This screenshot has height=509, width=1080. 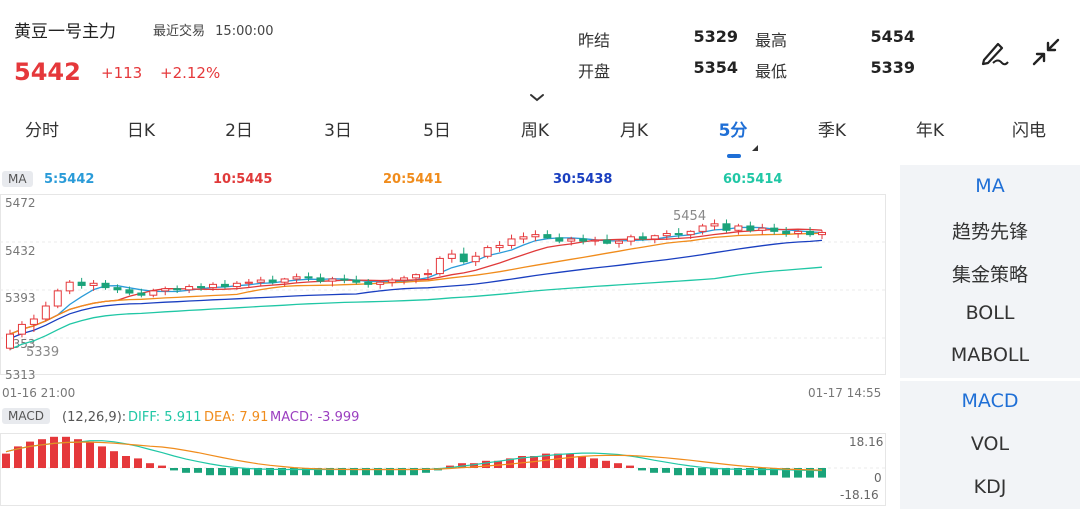 What do you see at coordinates (1046, 52) in the screenshot?
I see `collapse-arrows-icon` at bounding box center [1046, 52].